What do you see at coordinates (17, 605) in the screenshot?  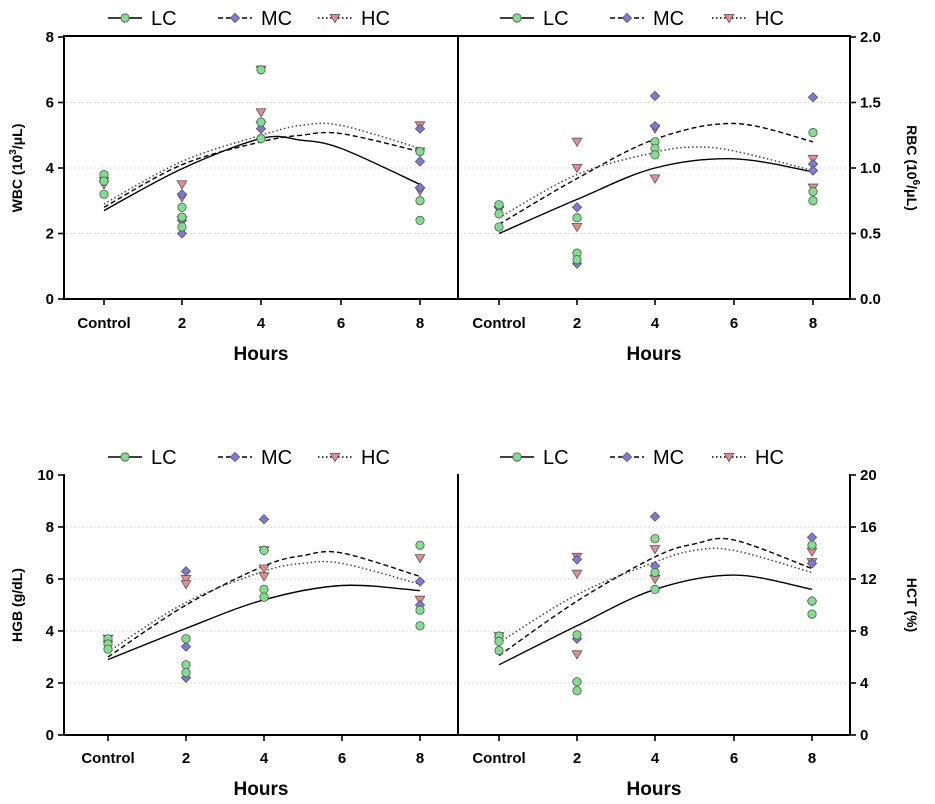 I see `y-axis-title: HGB (g/dL)` at bounding box center [17, 605].